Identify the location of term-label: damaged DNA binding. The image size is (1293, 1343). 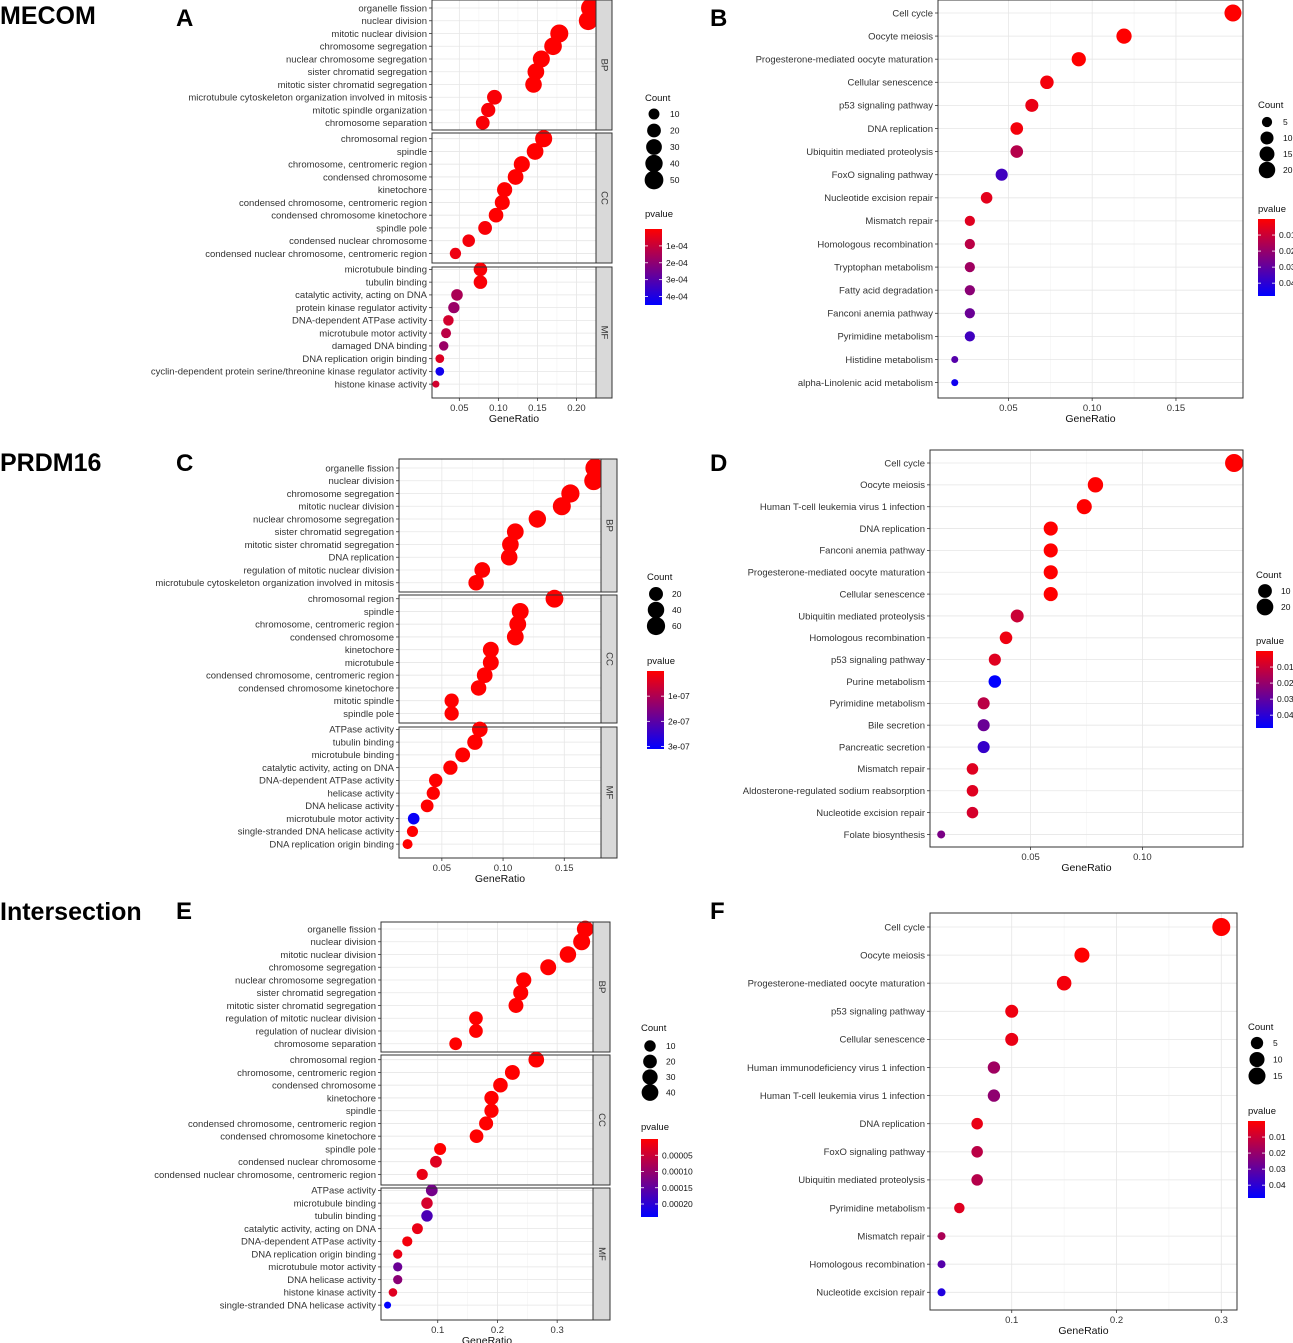
(379, 346).